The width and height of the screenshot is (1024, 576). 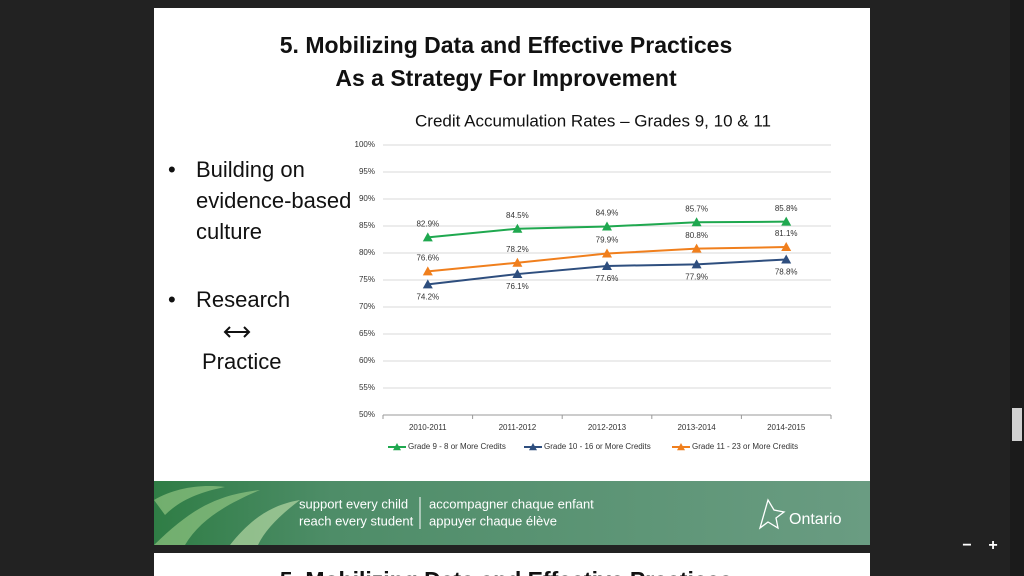 I want to click on data-label: 77.9%, so click(x=696, y=276).